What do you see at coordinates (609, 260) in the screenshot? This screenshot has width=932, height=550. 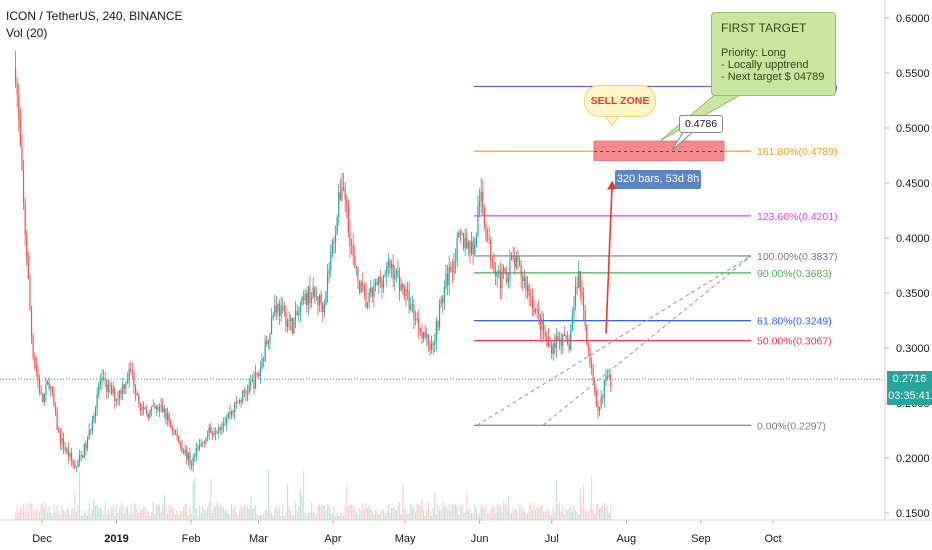 I see `projection-arrow` at bounding box center [609, 260].